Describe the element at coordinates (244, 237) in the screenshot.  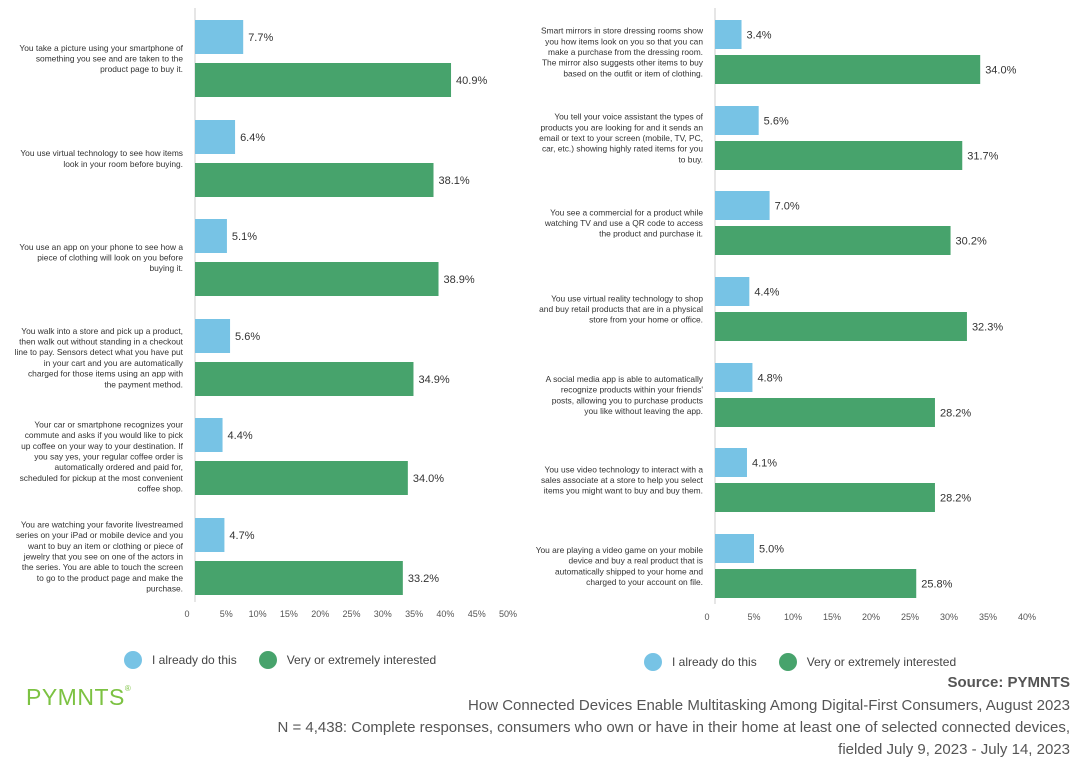
I see `data-label-already: 5.1%` at that location.